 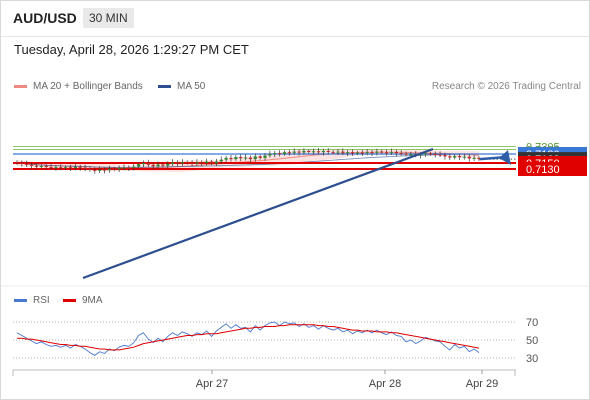 I want to click on ma50-line, so click(x=247, y=160).